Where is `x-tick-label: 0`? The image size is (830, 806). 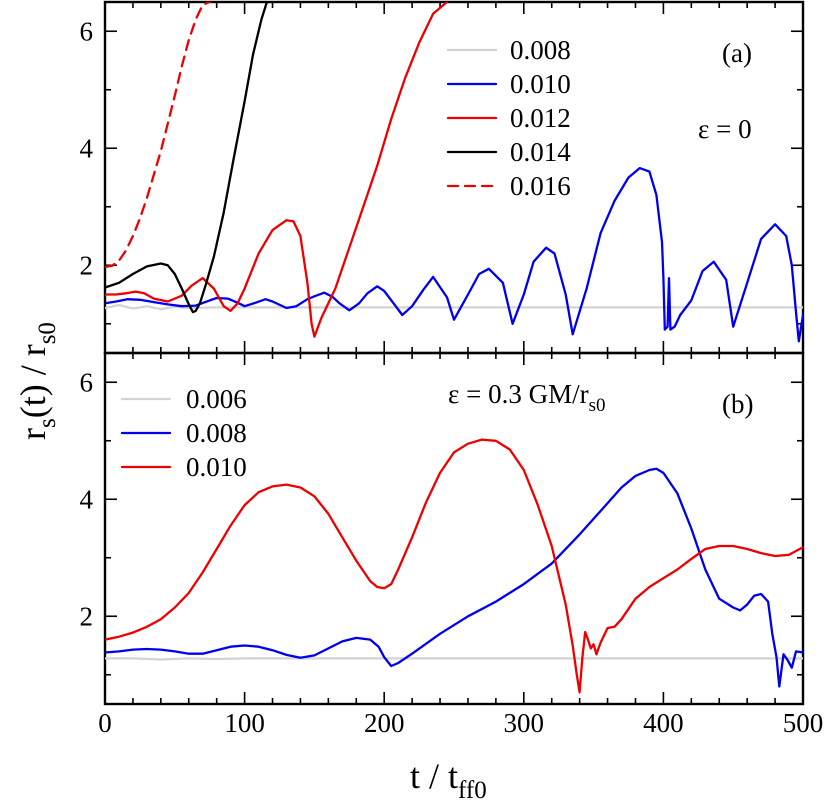 x-tick-label: 0 is located at coordinates (105, 723).